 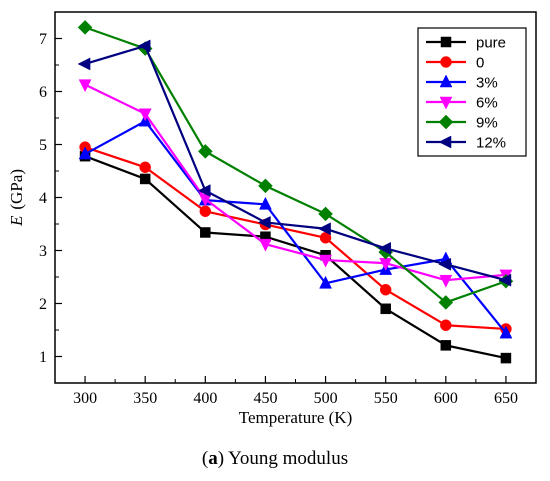 What do you see at coordinates (43, 39) in the screenshot?
I see `y-tick-label: 7` at bounding box center [43, 39].